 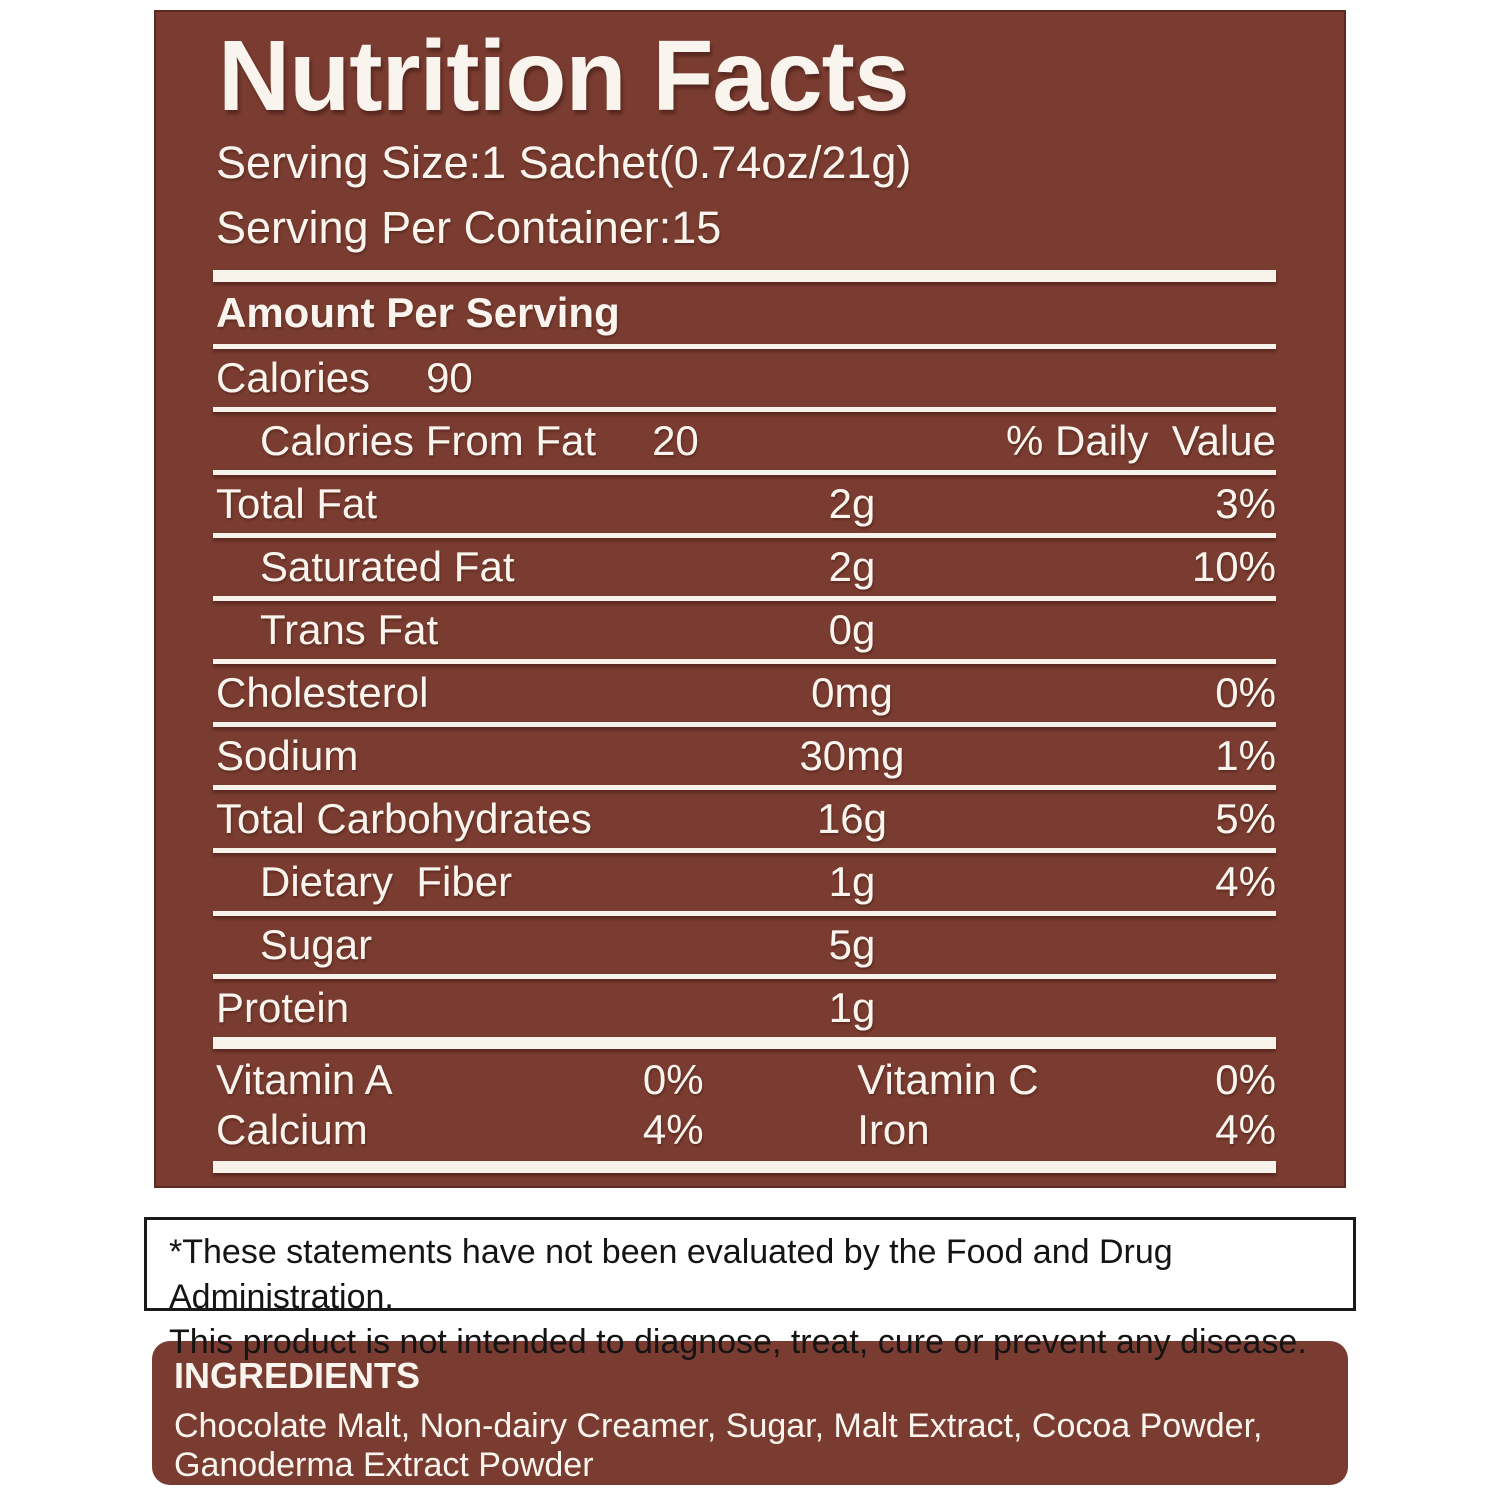 What do you see at coordinates (316, 945) in the screenshot?
I see `nutrient-label: Sugar` at bounding box center [316, 945].